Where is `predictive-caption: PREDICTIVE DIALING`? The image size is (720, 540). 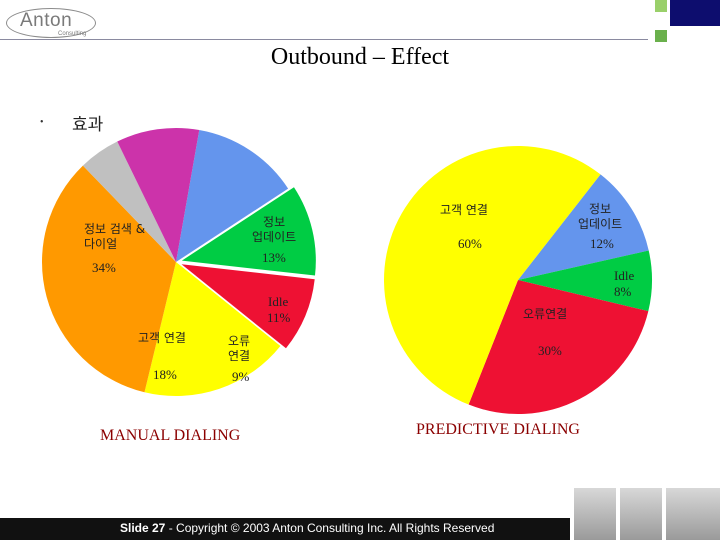
predictive-caption: PREDICTIVE DIALING is located at coordinates (498, 429).